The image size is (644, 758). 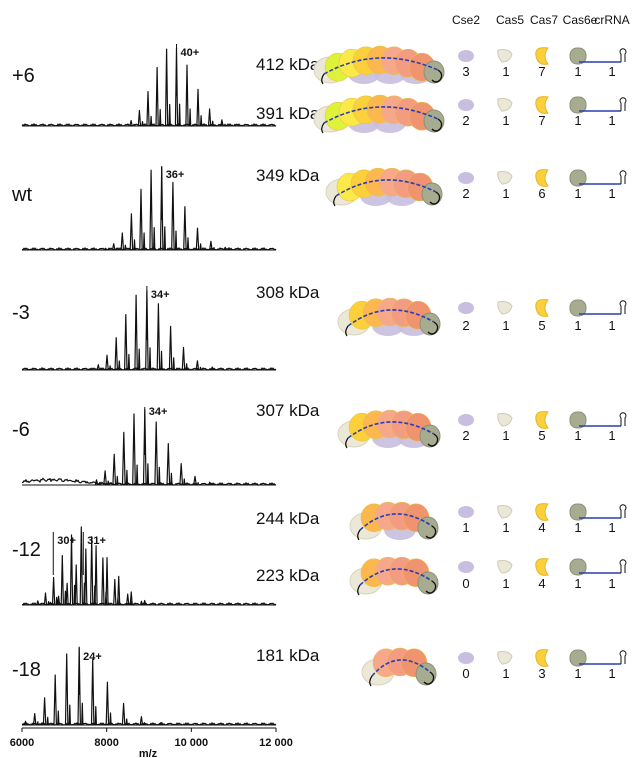 What do you see at coordinates (319, 553) in the screenshot?
I see `sample-row-4: -12 30+ 31+ 244 kDa 1 1 4 1 1 223 kDa 0 1 4 1 1` at bounding box center [319, 553].